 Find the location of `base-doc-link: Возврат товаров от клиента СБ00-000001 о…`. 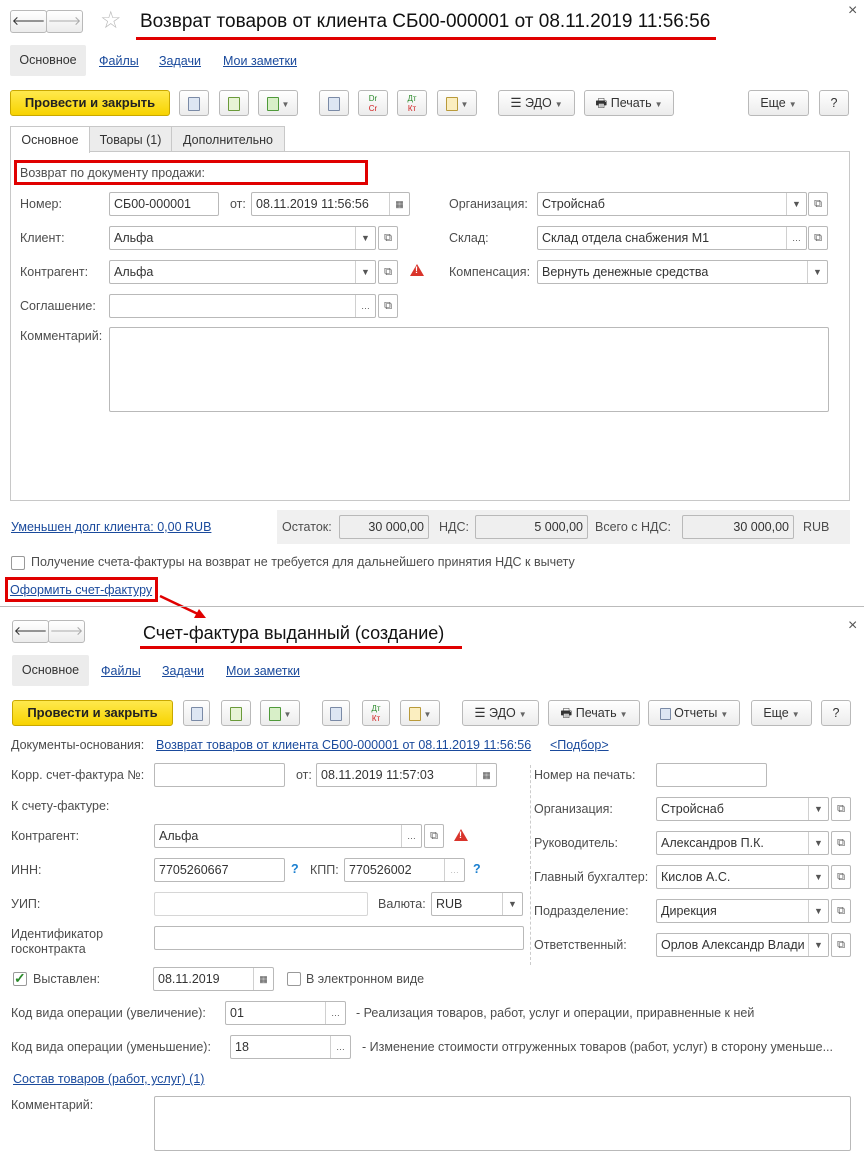

base-doc-link: Возврат товаров от клиента СБ00-000001 о… is located at coordinates (344, 745).